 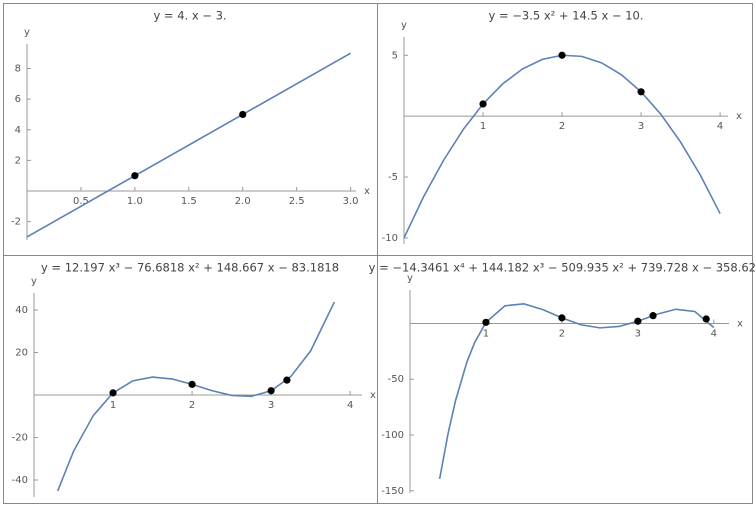 I want to click on y-tick-label: 6, so click(x=18, y=99).